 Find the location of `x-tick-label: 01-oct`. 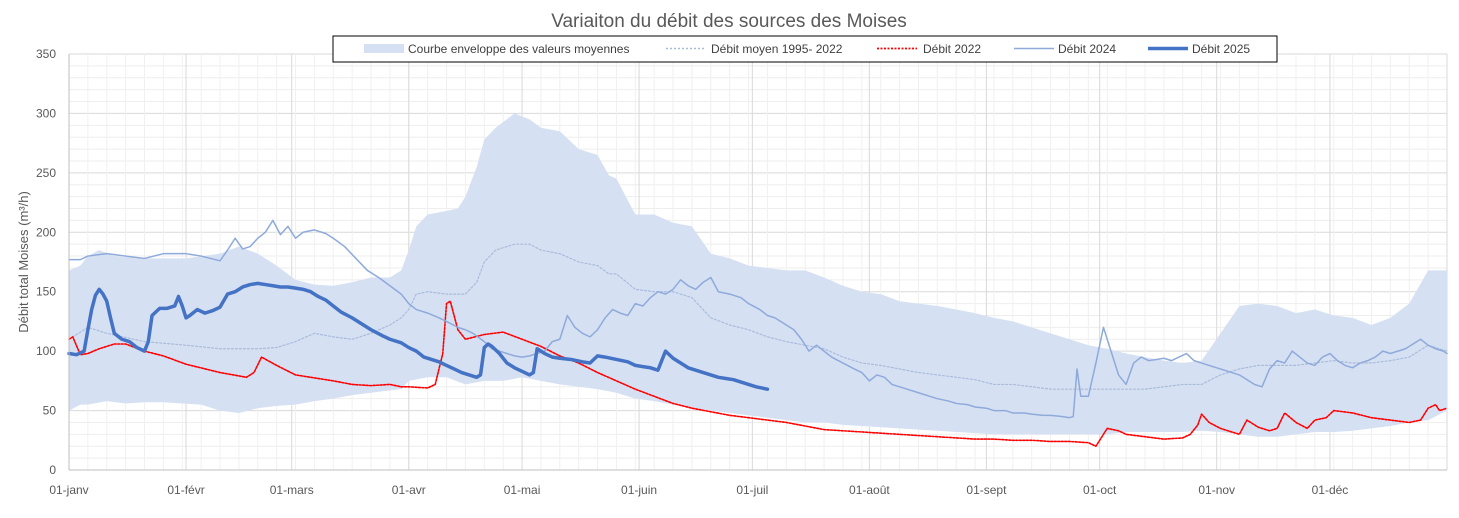

x-tick-label: 01-oct is located at coordinates (1100, 490).